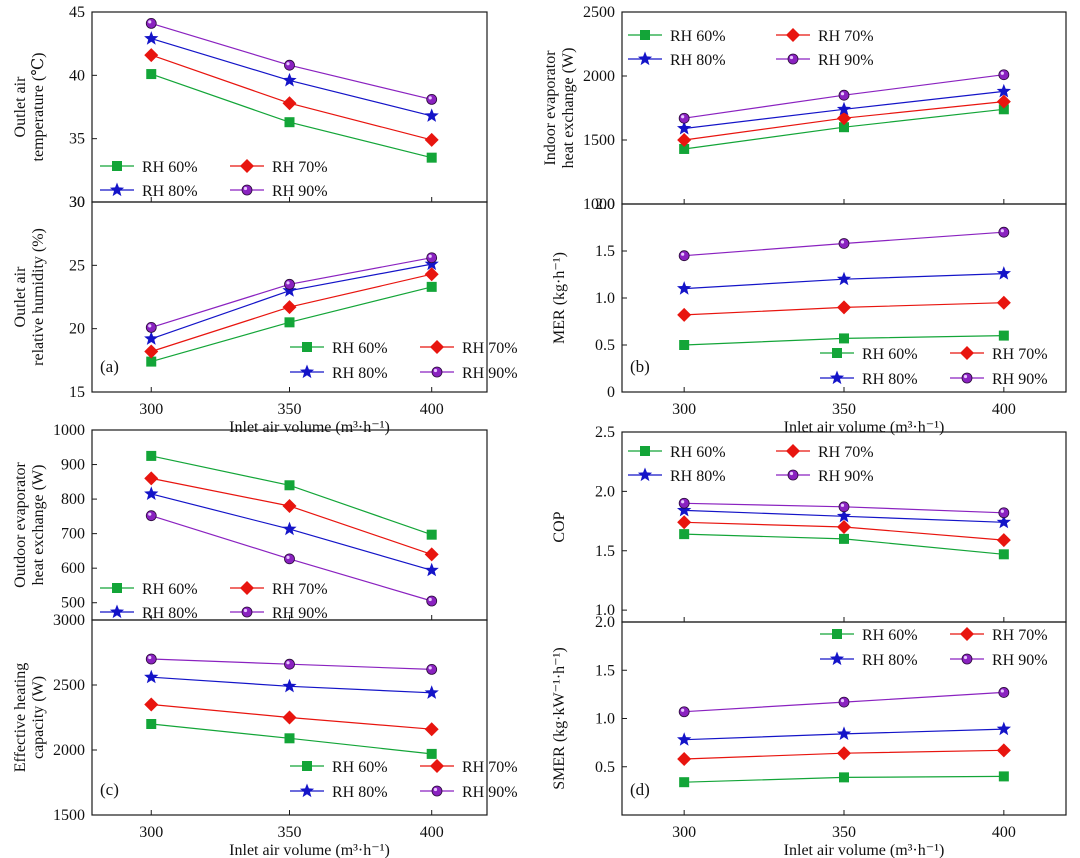 Image resolution: width=1080 pixels, height=858 pixels. What do you see at coordinates (559, 526) in the screenshot?
I see `y-axis-label: COP` at bounding box center [559, 526].